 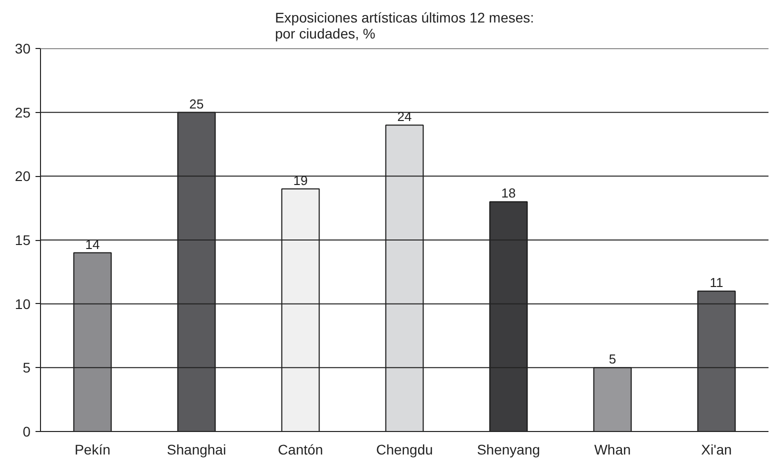 I want to click on data-label: 11, so click(x=717, y=282).